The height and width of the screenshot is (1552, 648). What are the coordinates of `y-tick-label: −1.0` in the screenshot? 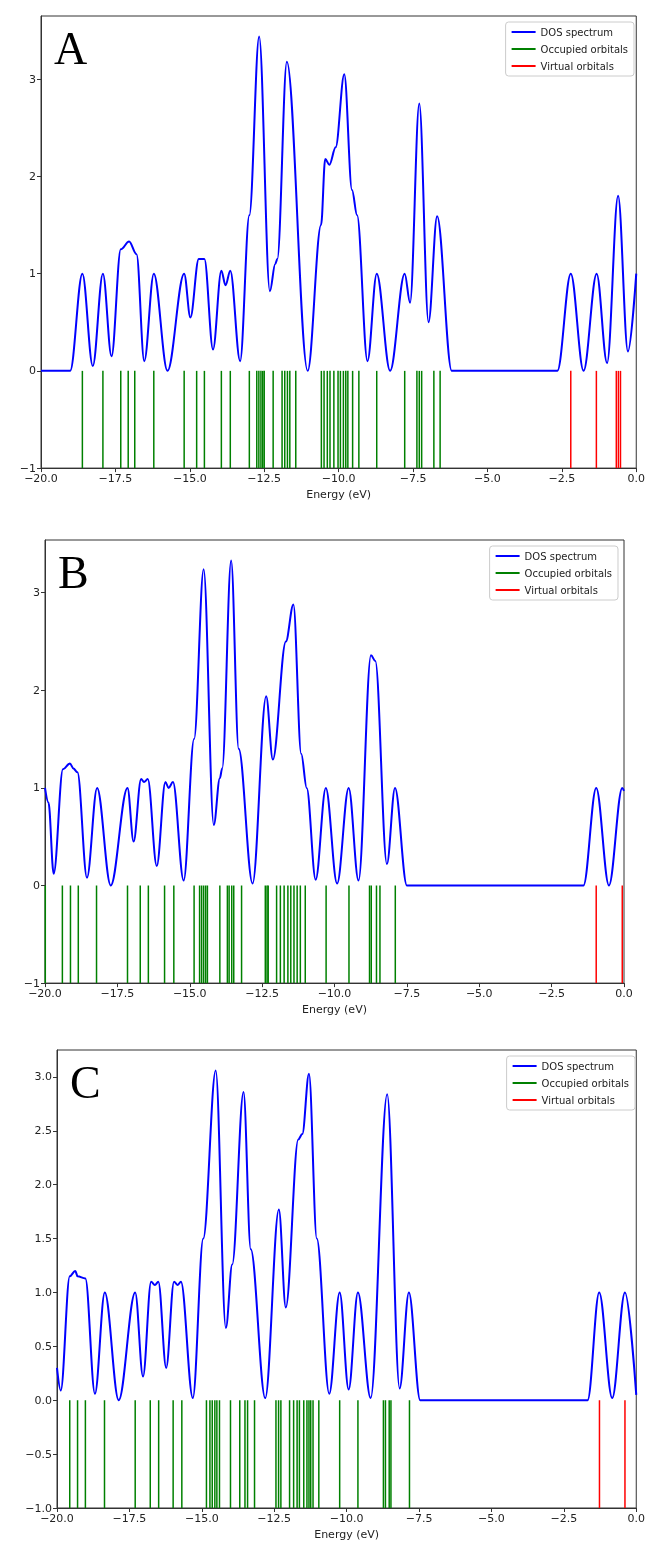 It's located at (38, 1508).